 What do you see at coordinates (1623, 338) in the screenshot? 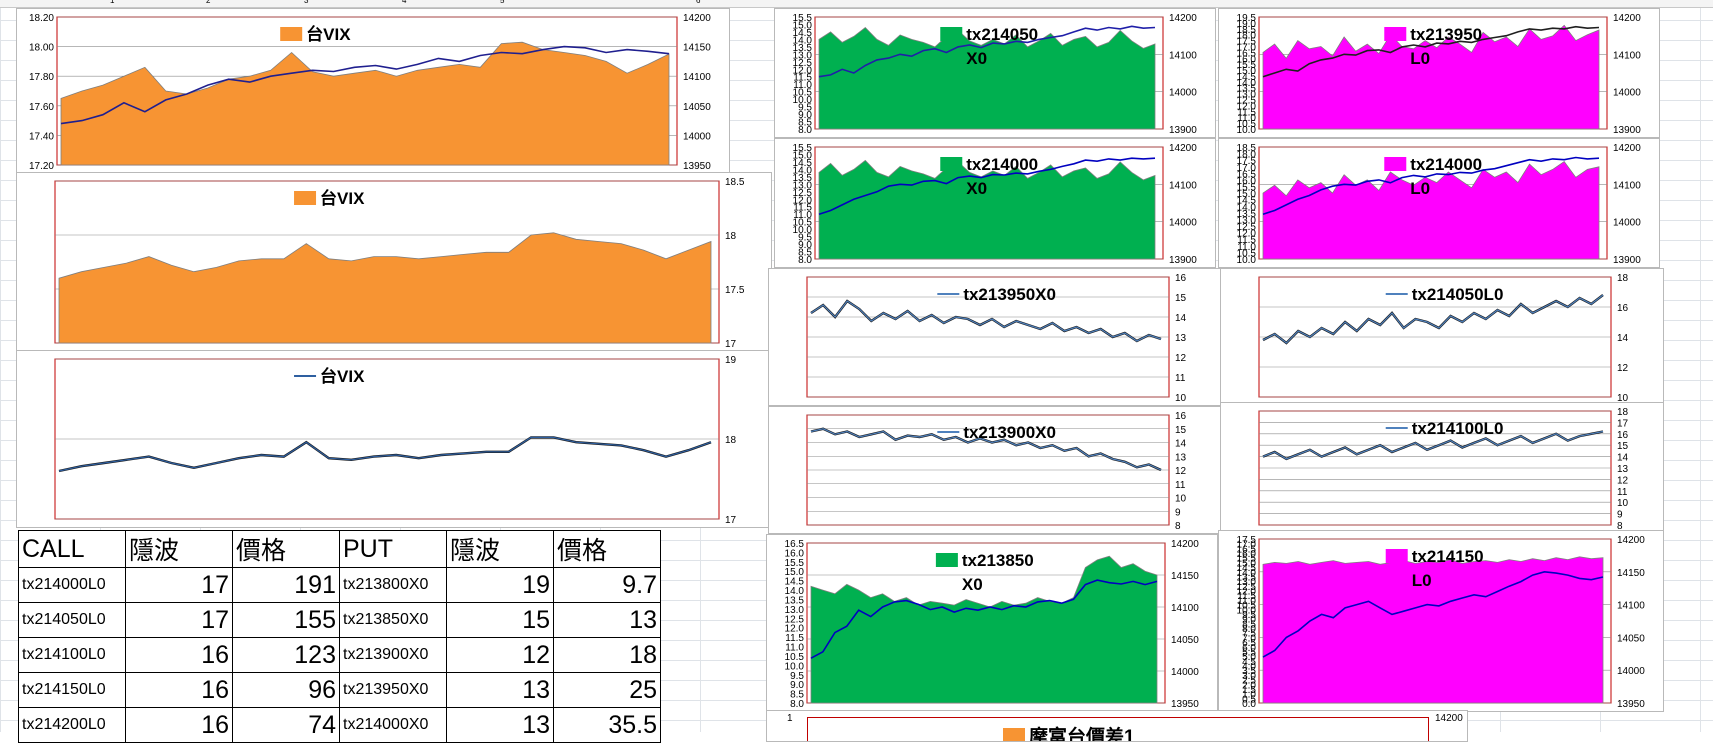
I see `right-tick-label: 14` at bounding box center [1623, 338].